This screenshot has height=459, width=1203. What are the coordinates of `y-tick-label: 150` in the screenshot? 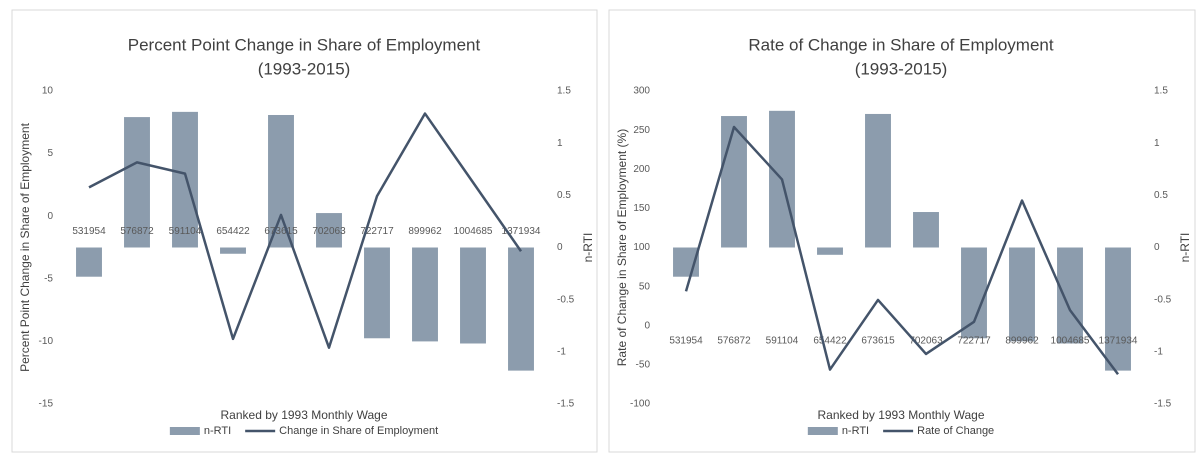 It's located at (641, 208).